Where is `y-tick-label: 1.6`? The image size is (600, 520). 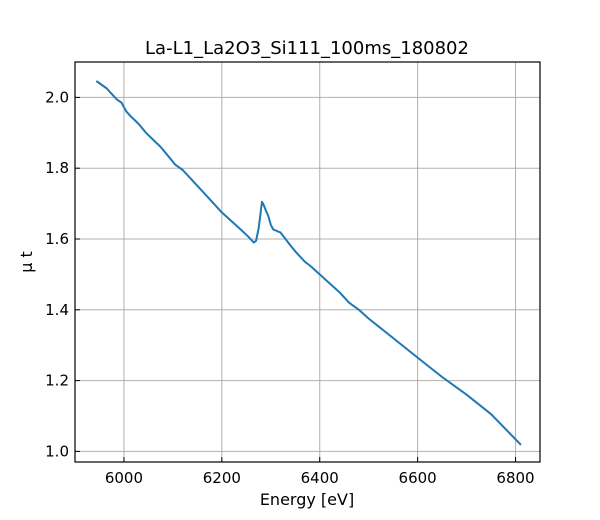
y-tick-label: 1.6 is located at coordinates (57, 239).